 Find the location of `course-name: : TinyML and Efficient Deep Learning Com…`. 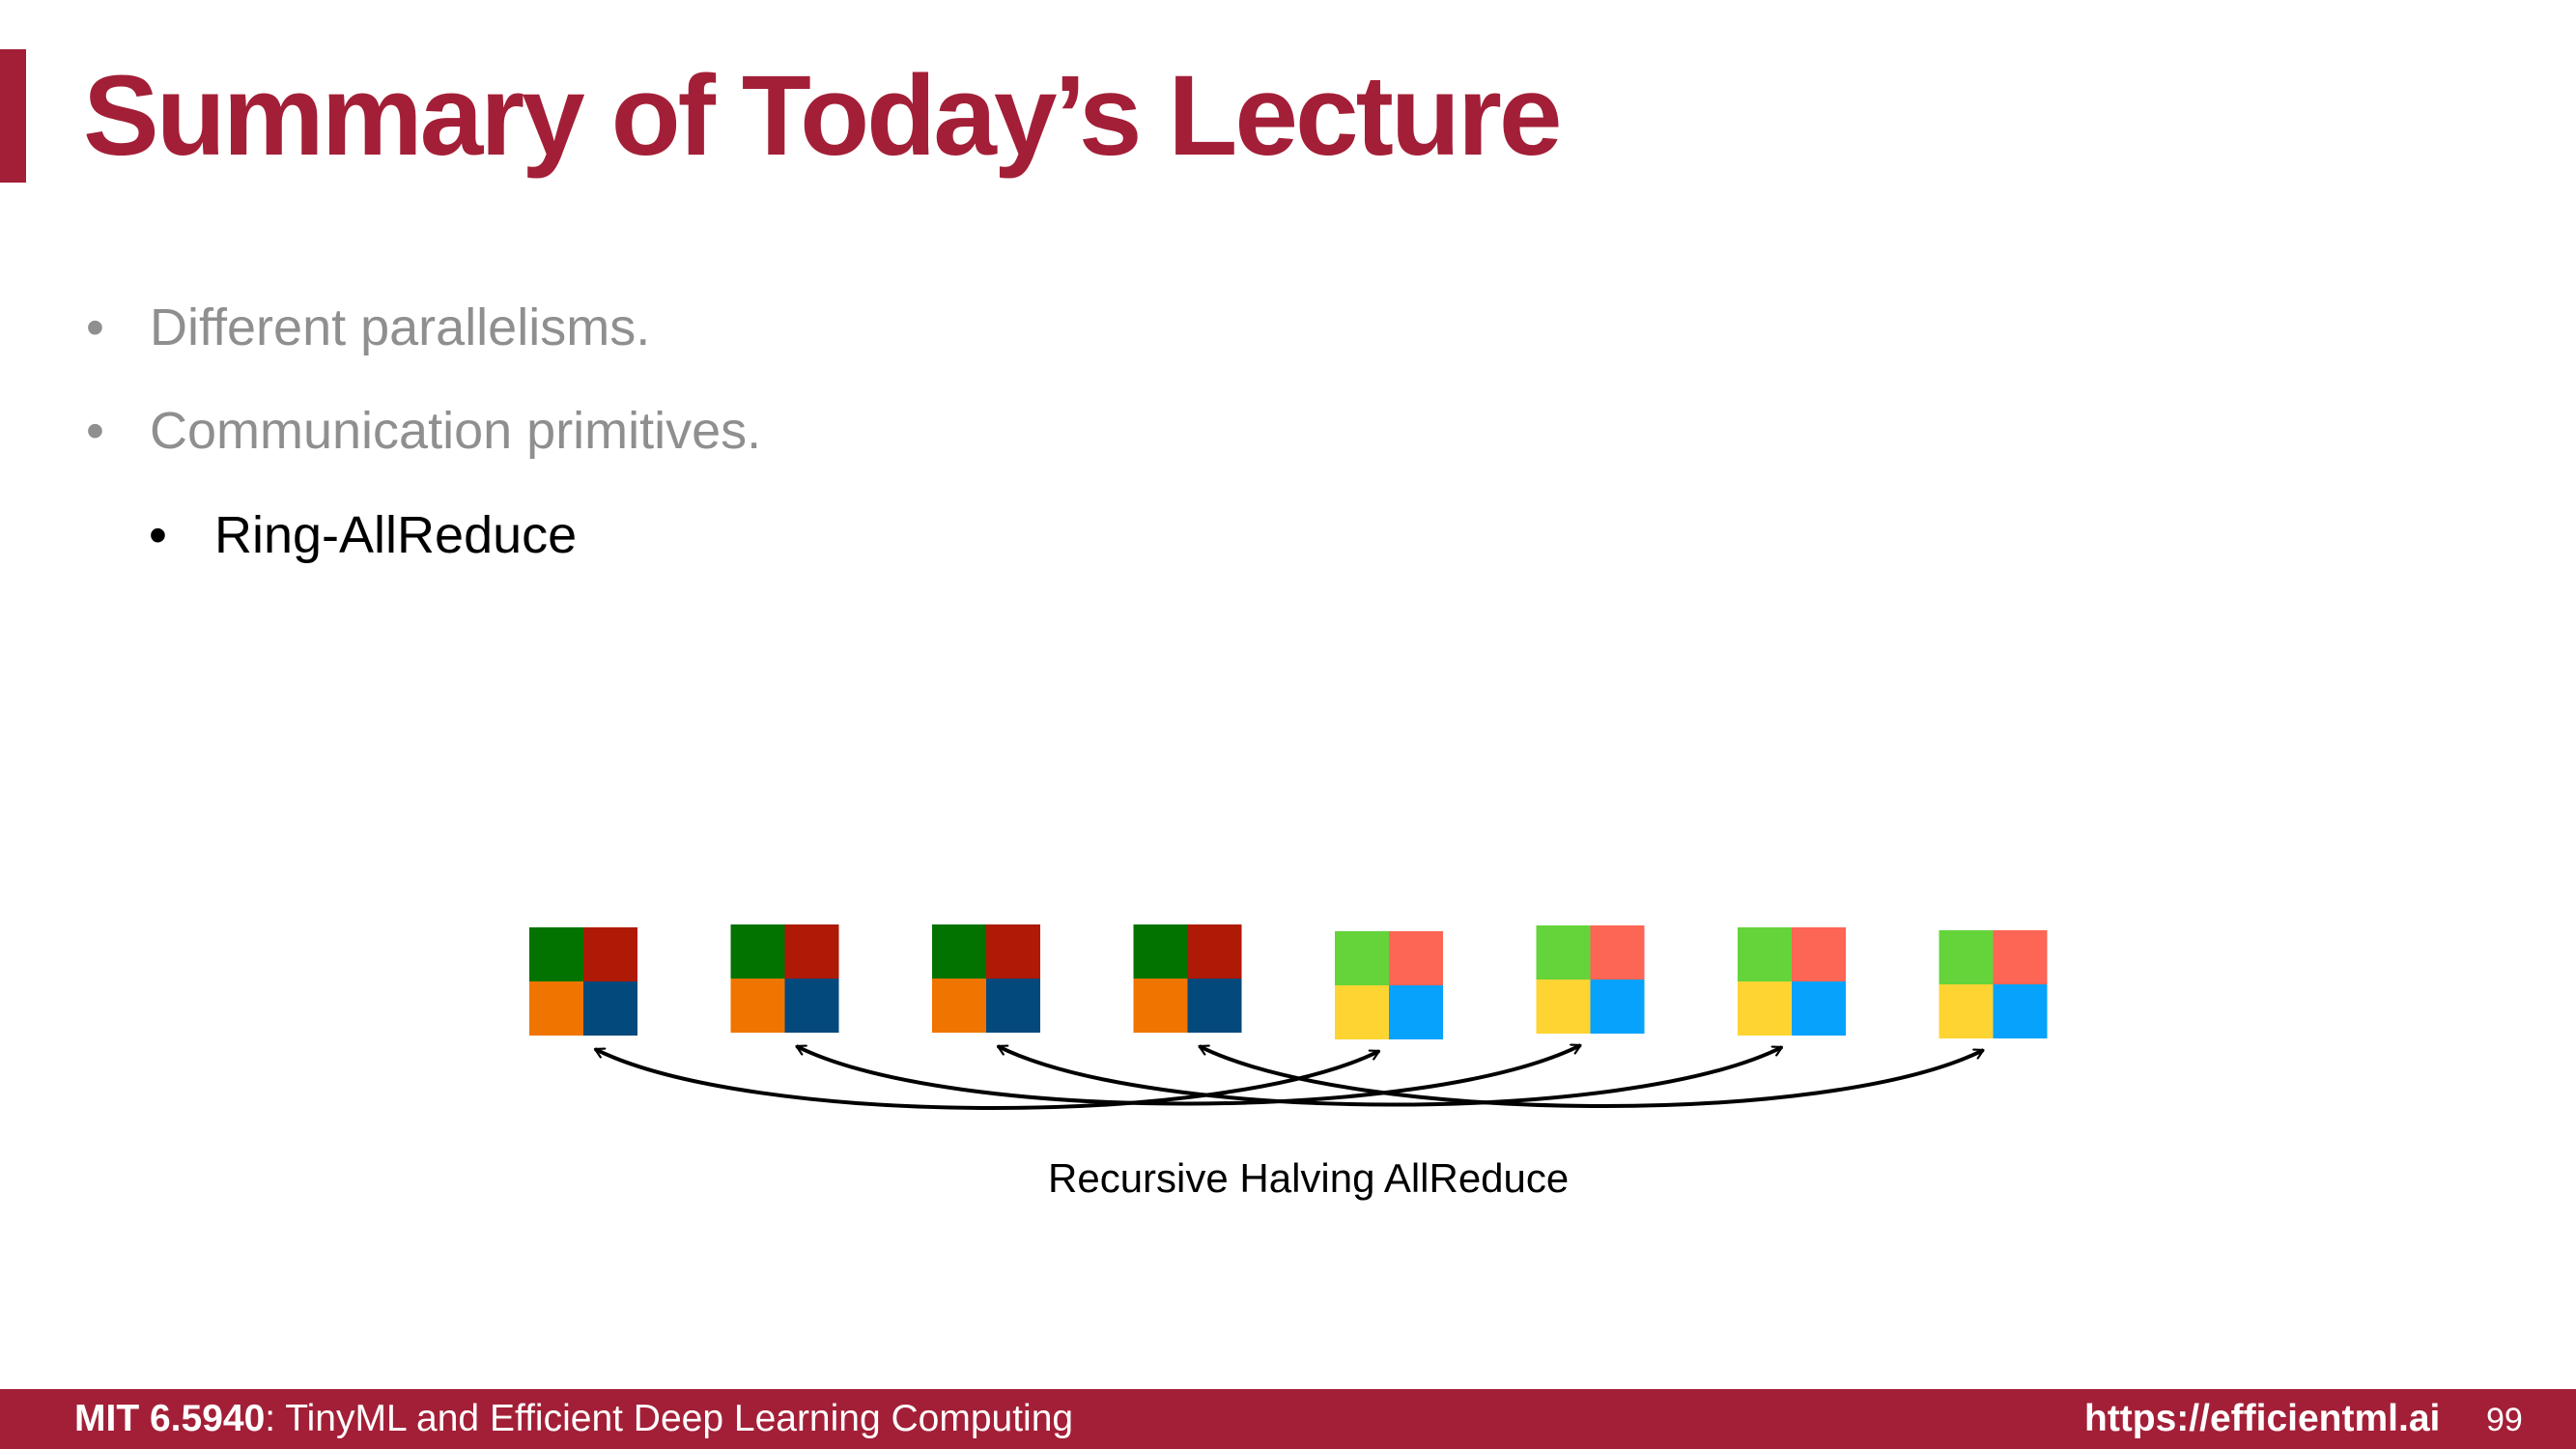

course-name: : TinyML and Efficient Deep Learning Com… is located at coordinates (669, 1418).